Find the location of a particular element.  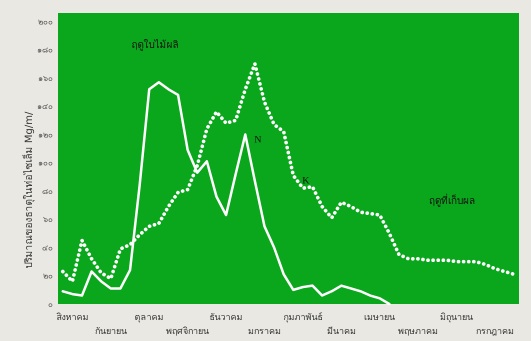

y-tick-label: ๑๐๐ is located at coordinates (45, 163).